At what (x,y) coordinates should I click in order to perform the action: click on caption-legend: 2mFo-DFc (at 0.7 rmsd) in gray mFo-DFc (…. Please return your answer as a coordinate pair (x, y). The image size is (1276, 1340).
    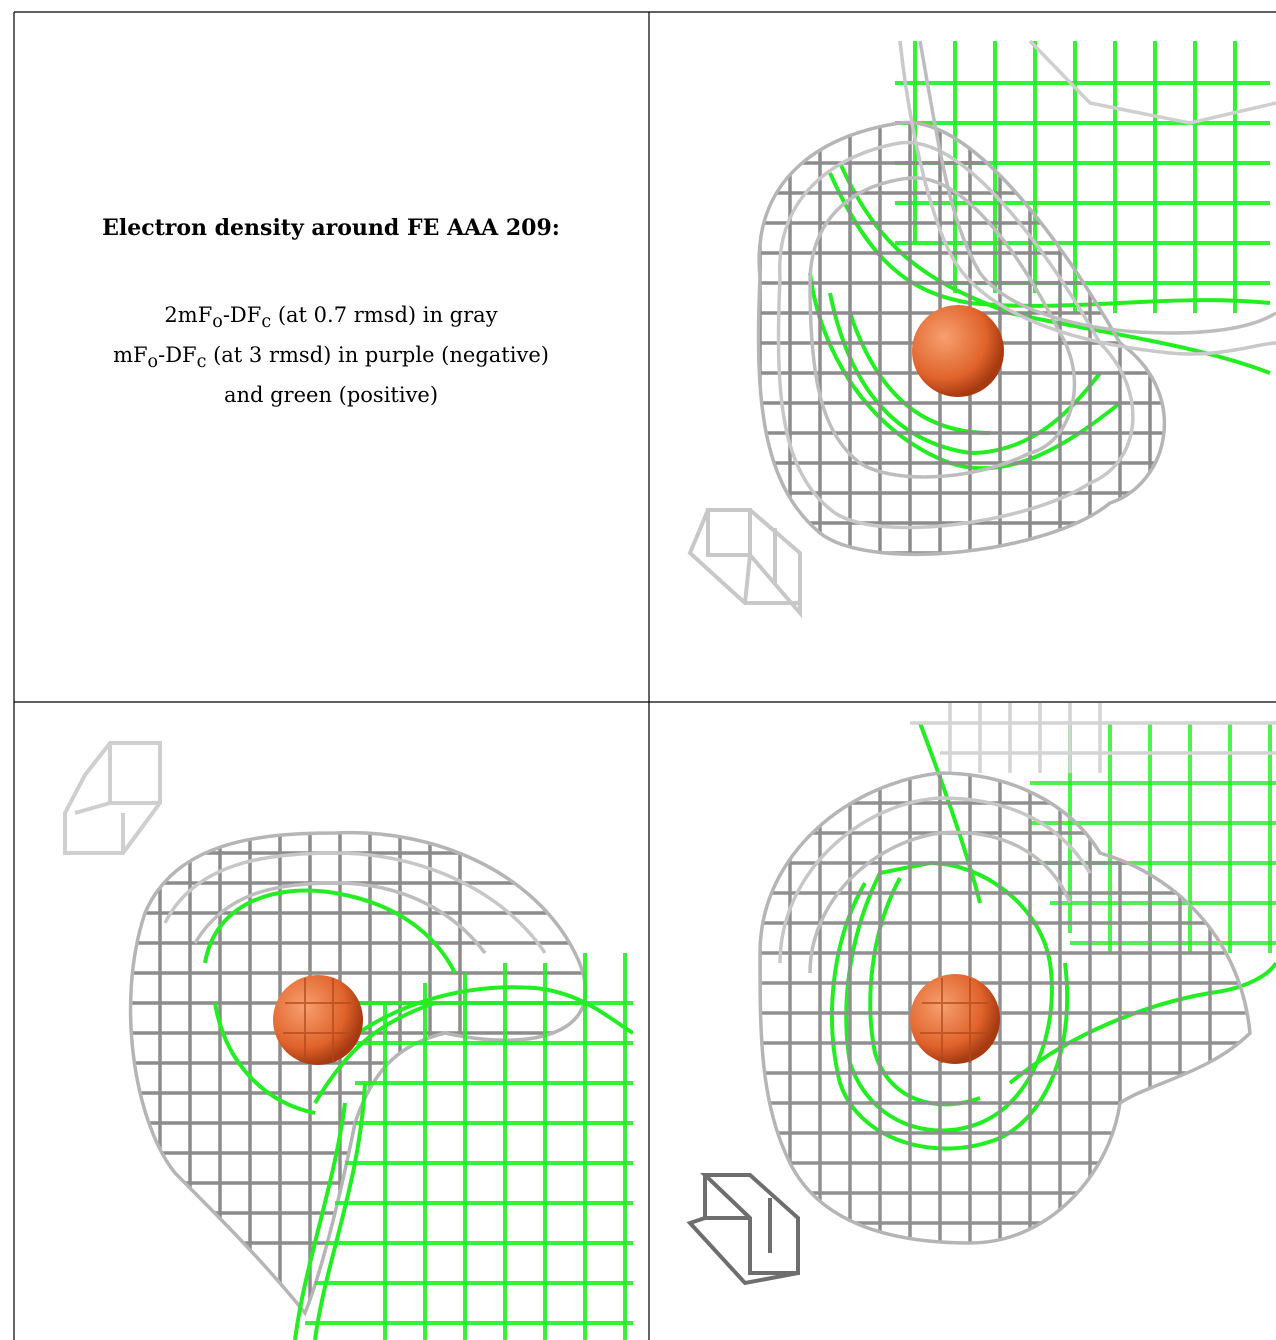
    Looking at the image, I should click on (331, 355).